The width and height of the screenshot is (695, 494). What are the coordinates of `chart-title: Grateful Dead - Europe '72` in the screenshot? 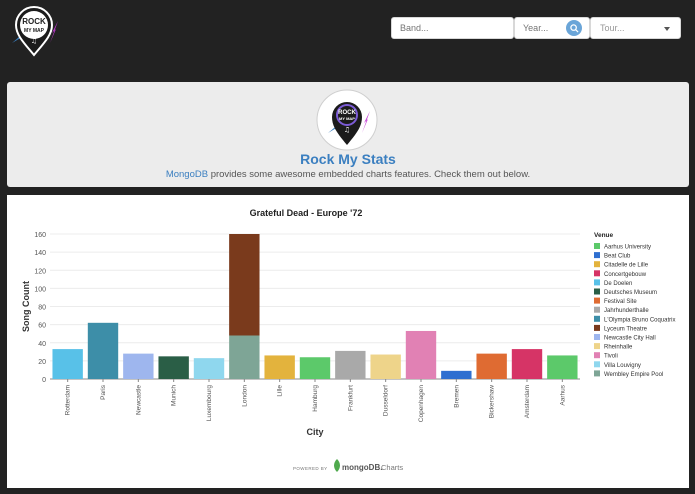 It's located at (306, 213).